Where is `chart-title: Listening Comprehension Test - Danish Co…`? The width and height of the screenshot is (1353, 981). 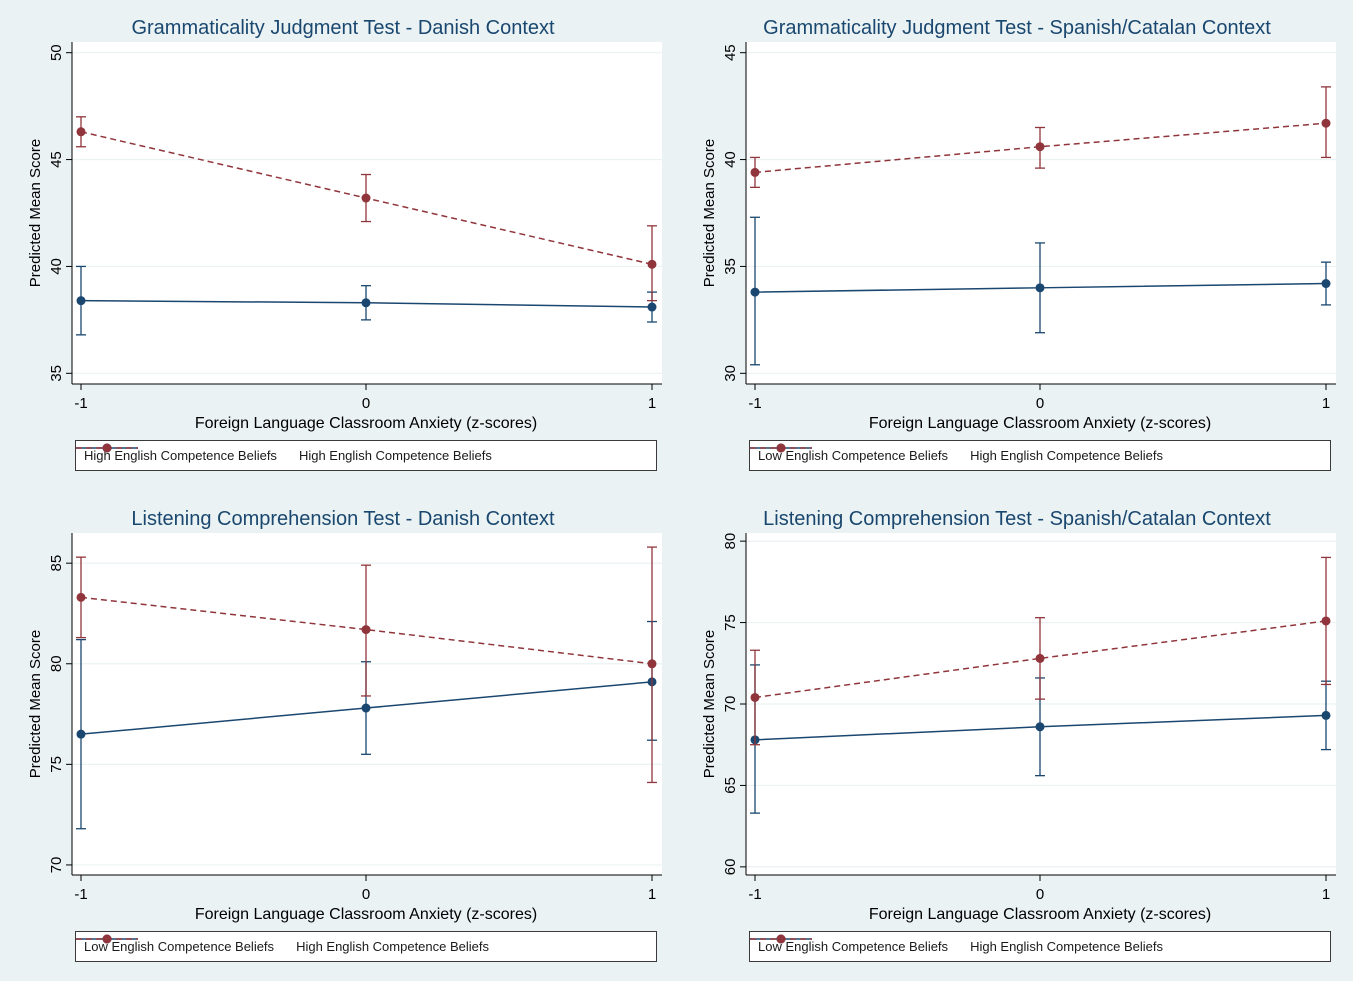
chart-title: Listening Comprehension Test - Danish Co… is located at coordinates (343, 519).